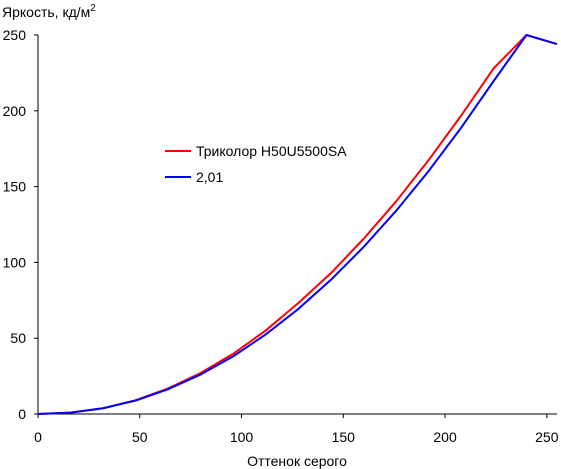 The width and height of the screenshot is (561, 469). Describe the element at coordinates (15, 262) in the screenshot. I see `y-tick-label: 100` at that location.